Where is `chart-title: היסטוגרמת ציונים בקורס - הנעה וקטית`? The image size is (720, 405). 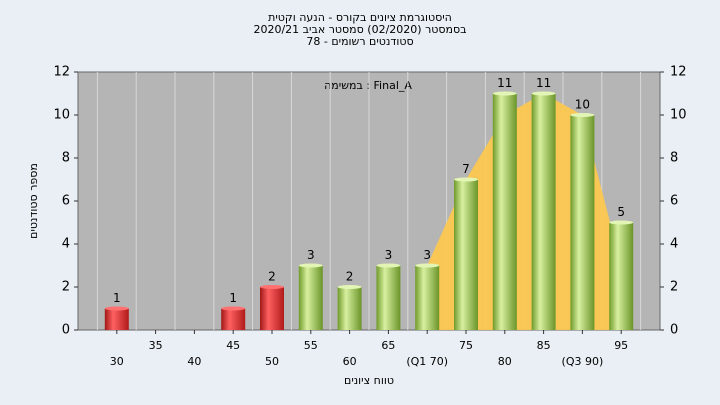
chart-title: היסטוגרמת ציונים בקורס - הנעה וקטית is located at coordinates (360, 17).